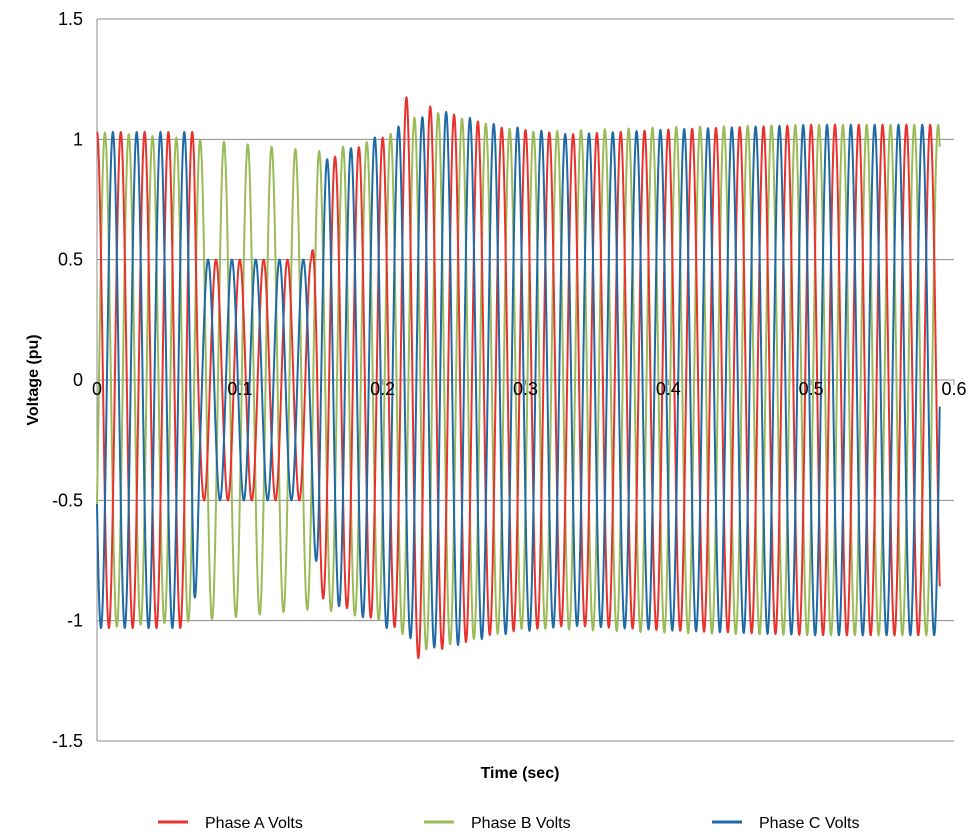 The width and height of the screenshot is (979, 836). I want to click on x-tick-label: 0.6, so click(953, 389).